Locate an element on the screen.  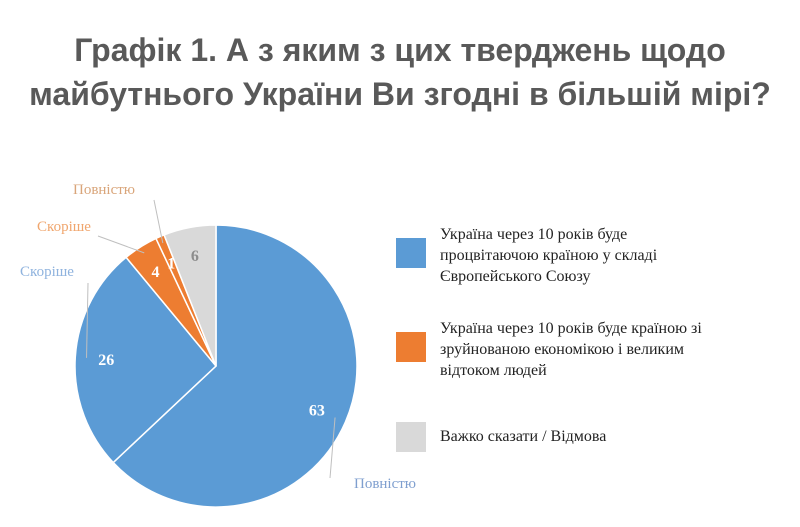
legend-swatch-blue is located at coordinates (411, 253).